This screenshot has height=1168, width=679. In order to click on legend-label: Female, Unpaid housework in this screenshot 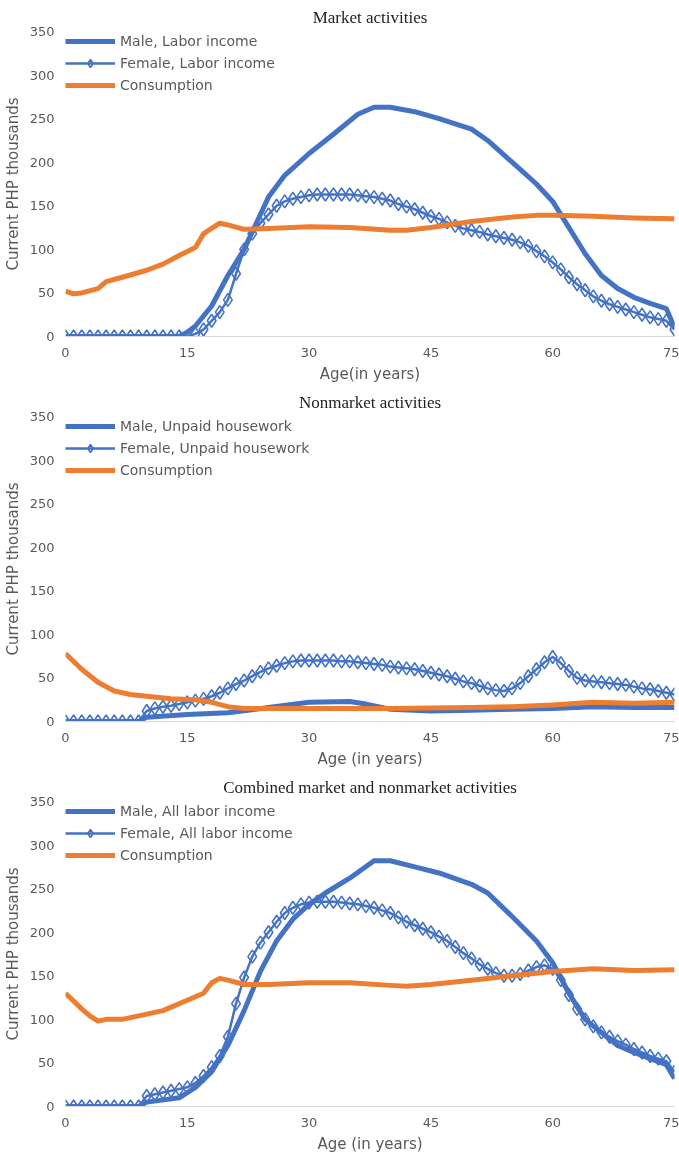, I will do `click(215, 448)`.